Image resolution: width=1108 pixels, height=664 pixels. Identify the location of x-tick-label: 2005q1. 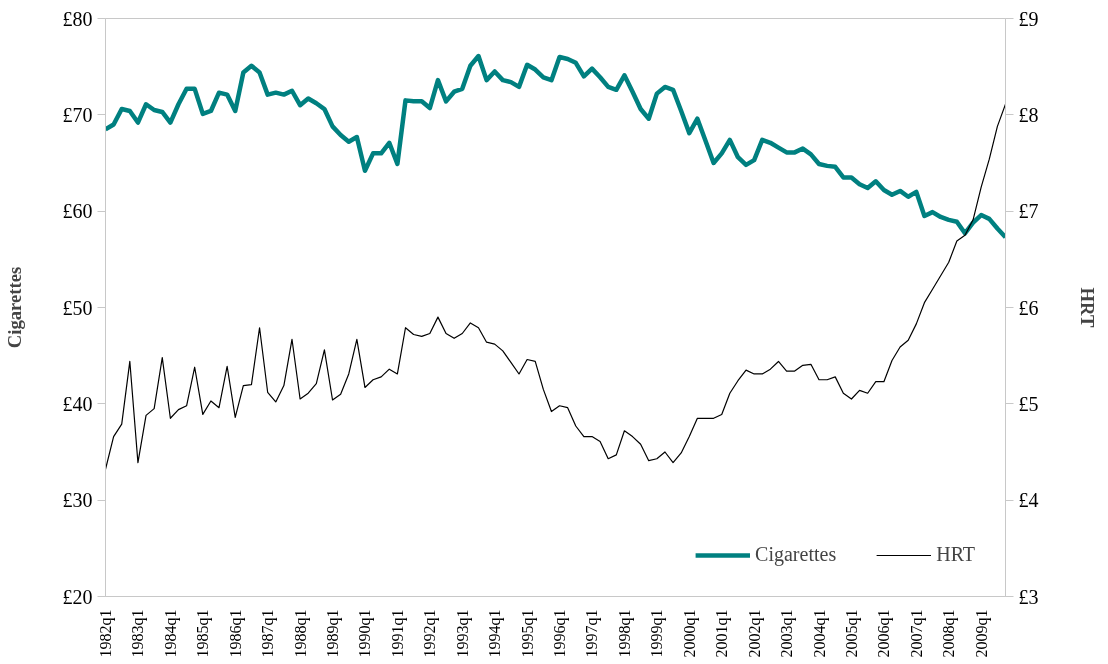
(851, 633).